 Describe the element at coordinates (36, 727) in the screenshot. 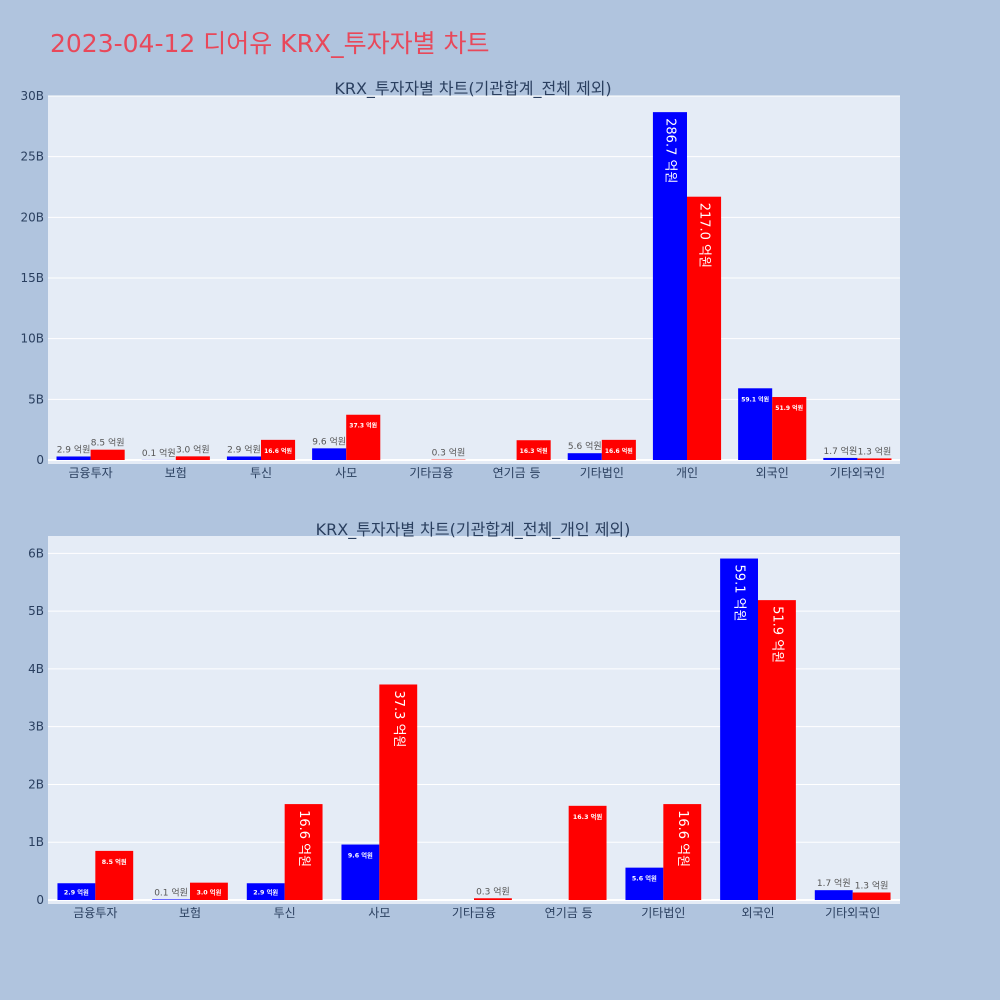

I see `chart-2-ytick-label: 3B` at that location.